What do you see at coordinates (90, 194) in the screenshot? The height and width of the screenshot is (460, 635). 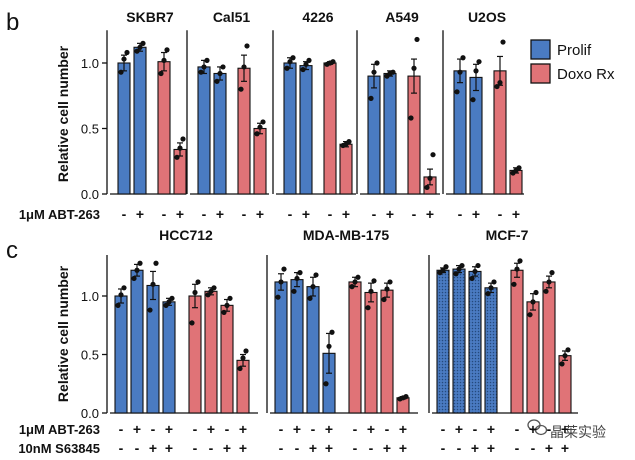 I see `y-tick-label: 0.0` at bounding box center [90, 194].